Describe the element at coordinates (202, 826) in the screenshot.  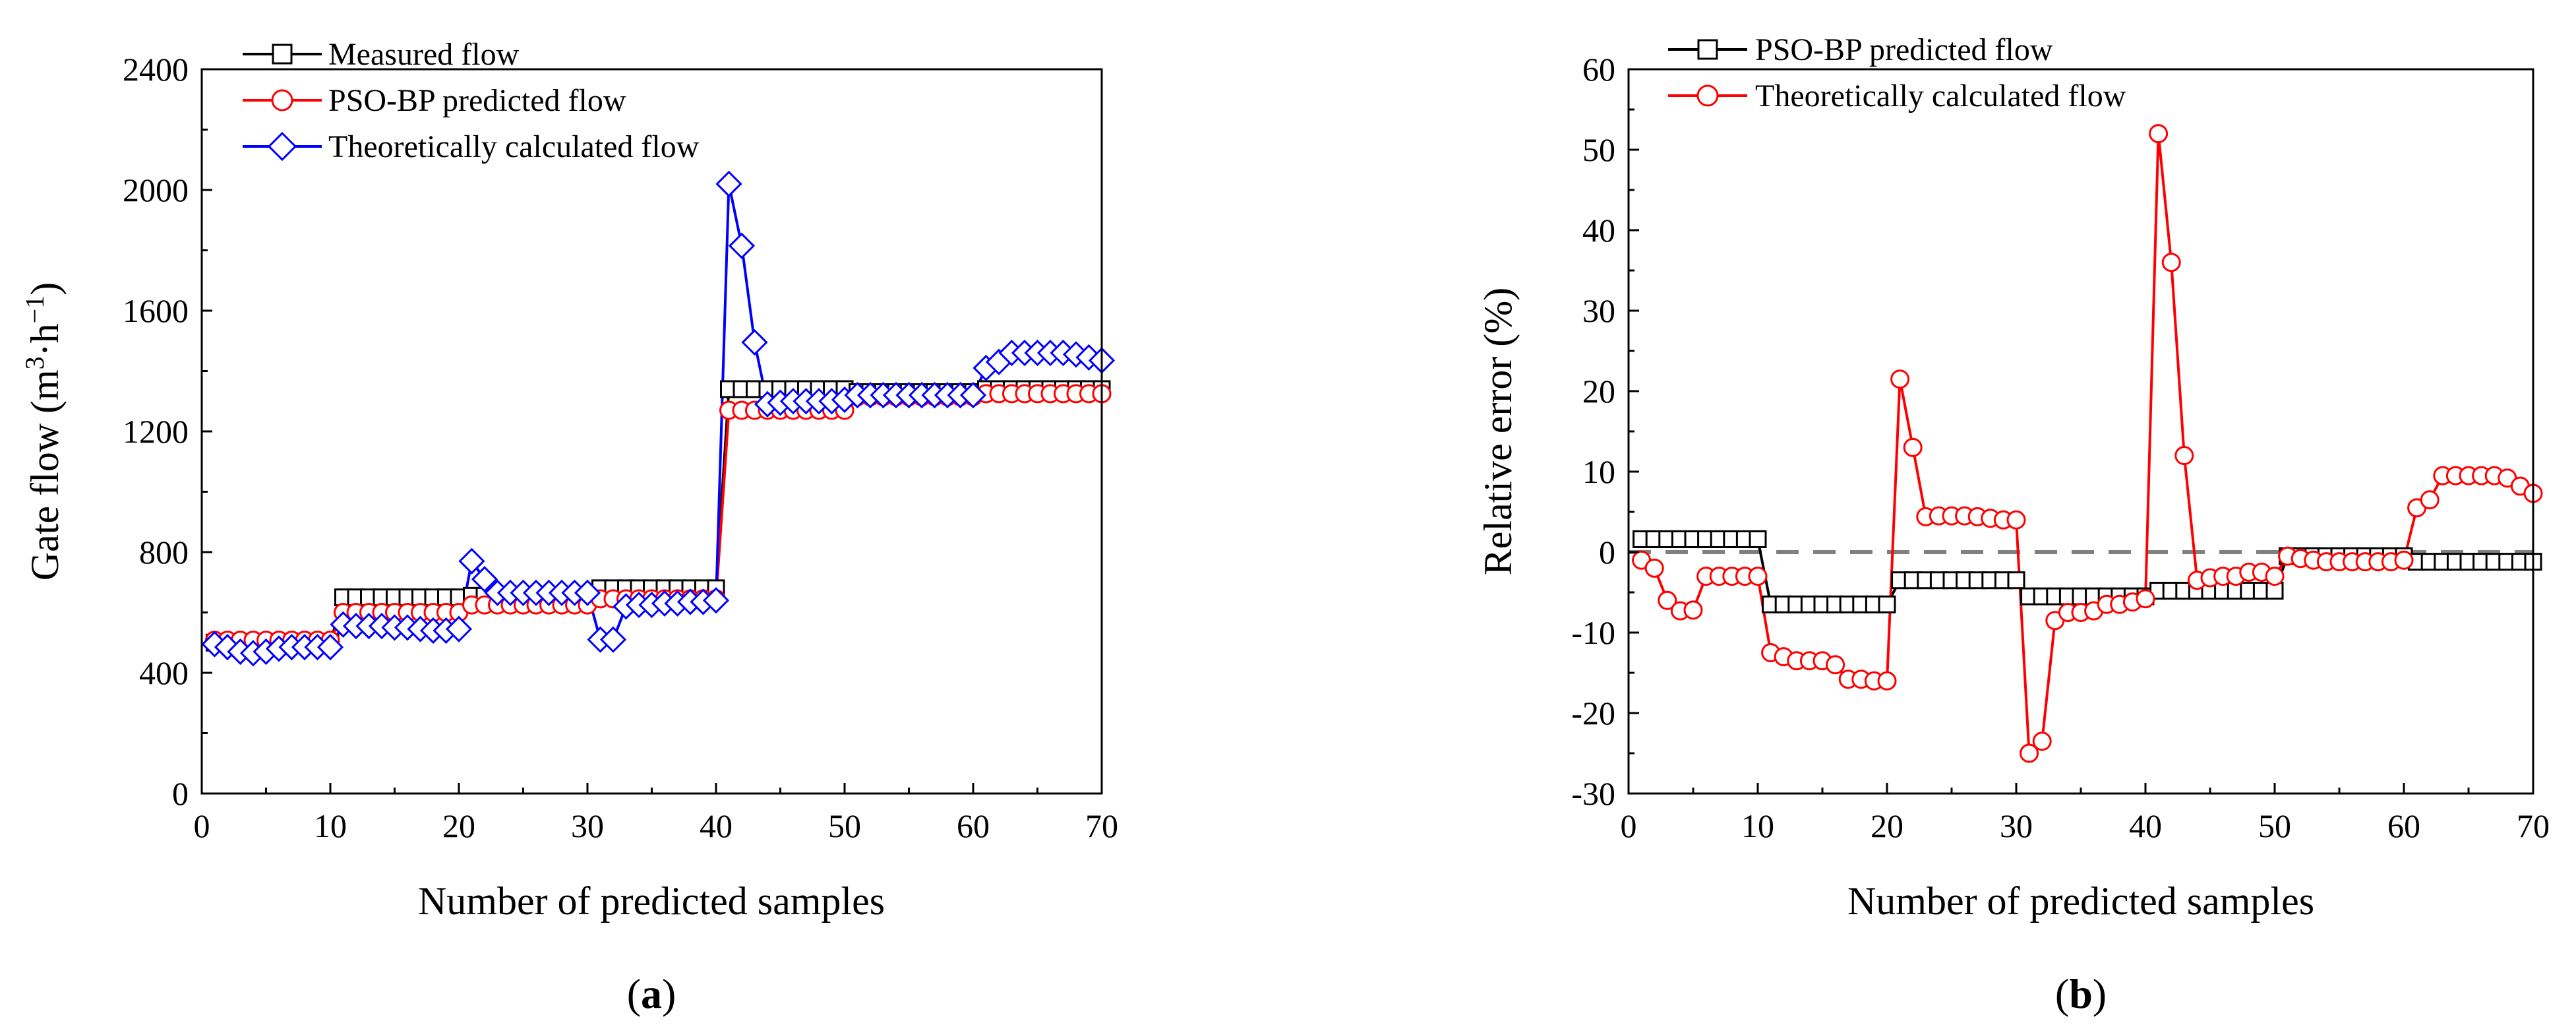
I see `chart-a-xtick-label: 0` at that location.